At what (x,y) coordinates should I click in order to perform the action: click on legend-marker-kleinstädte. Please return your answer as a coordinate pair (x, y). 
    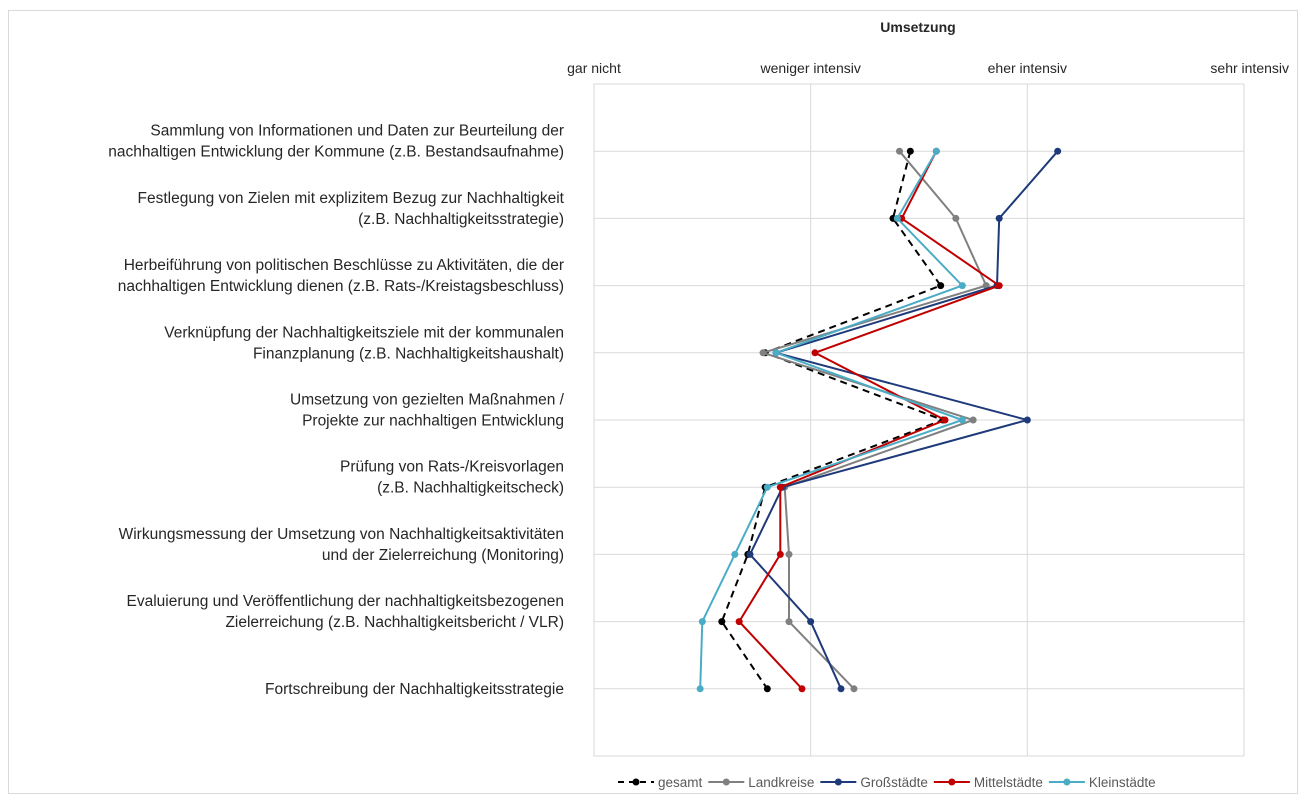
    Looking at the image, I should click on (1067, 782).